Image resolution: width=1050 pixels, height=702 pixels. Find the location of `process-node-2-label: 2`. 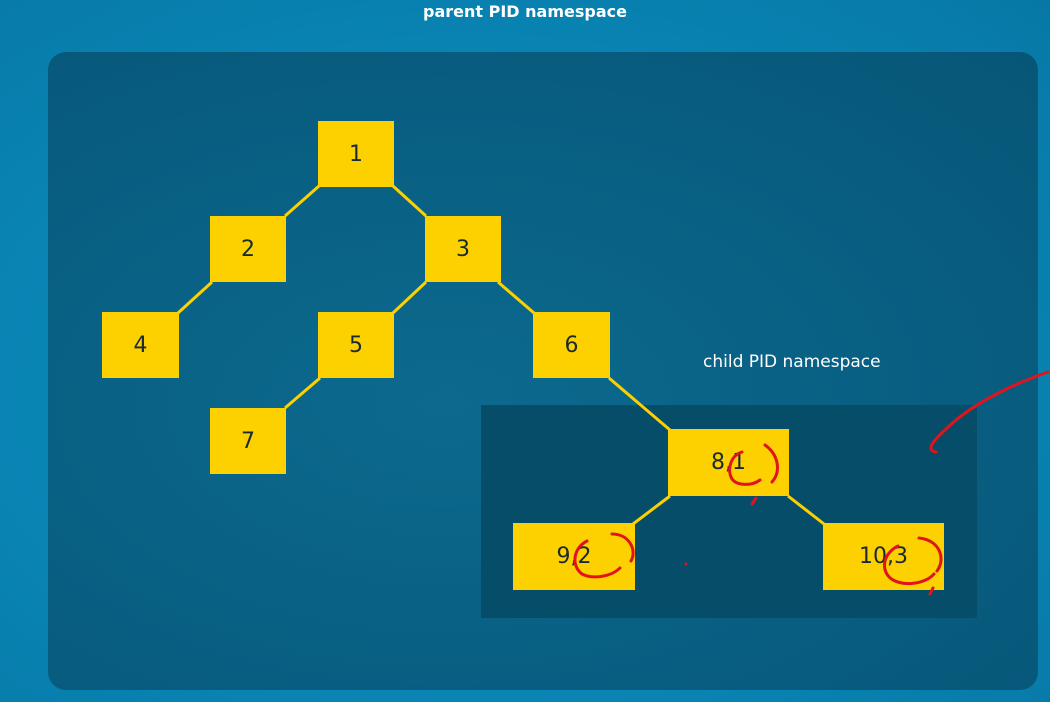

process-node-2-label: 2 is located at coordinates (248, 249).